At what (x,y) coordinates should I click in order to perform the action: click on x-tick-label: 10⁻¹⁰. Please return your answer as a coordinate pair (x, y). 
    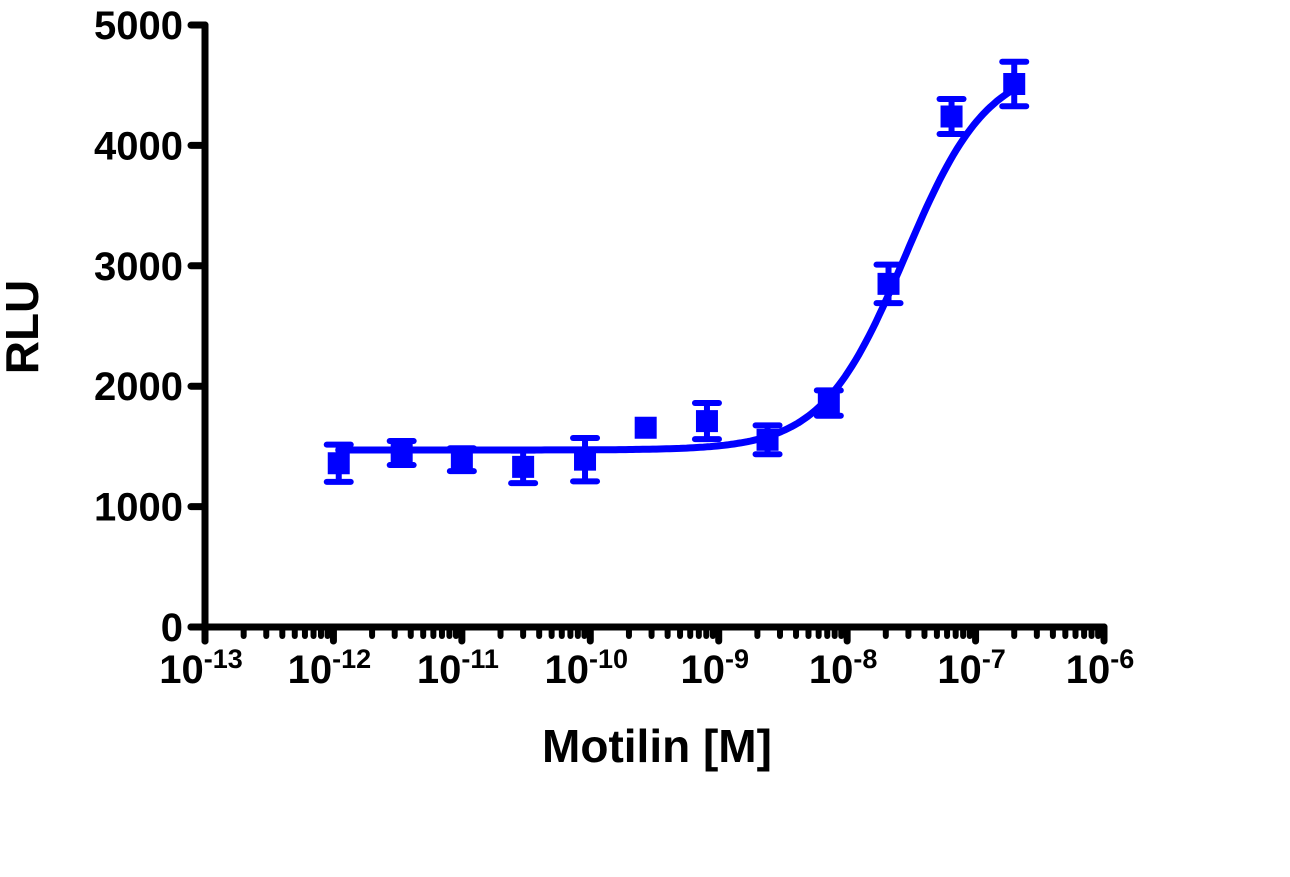
    Looking at the image, I should click on (587, 668).